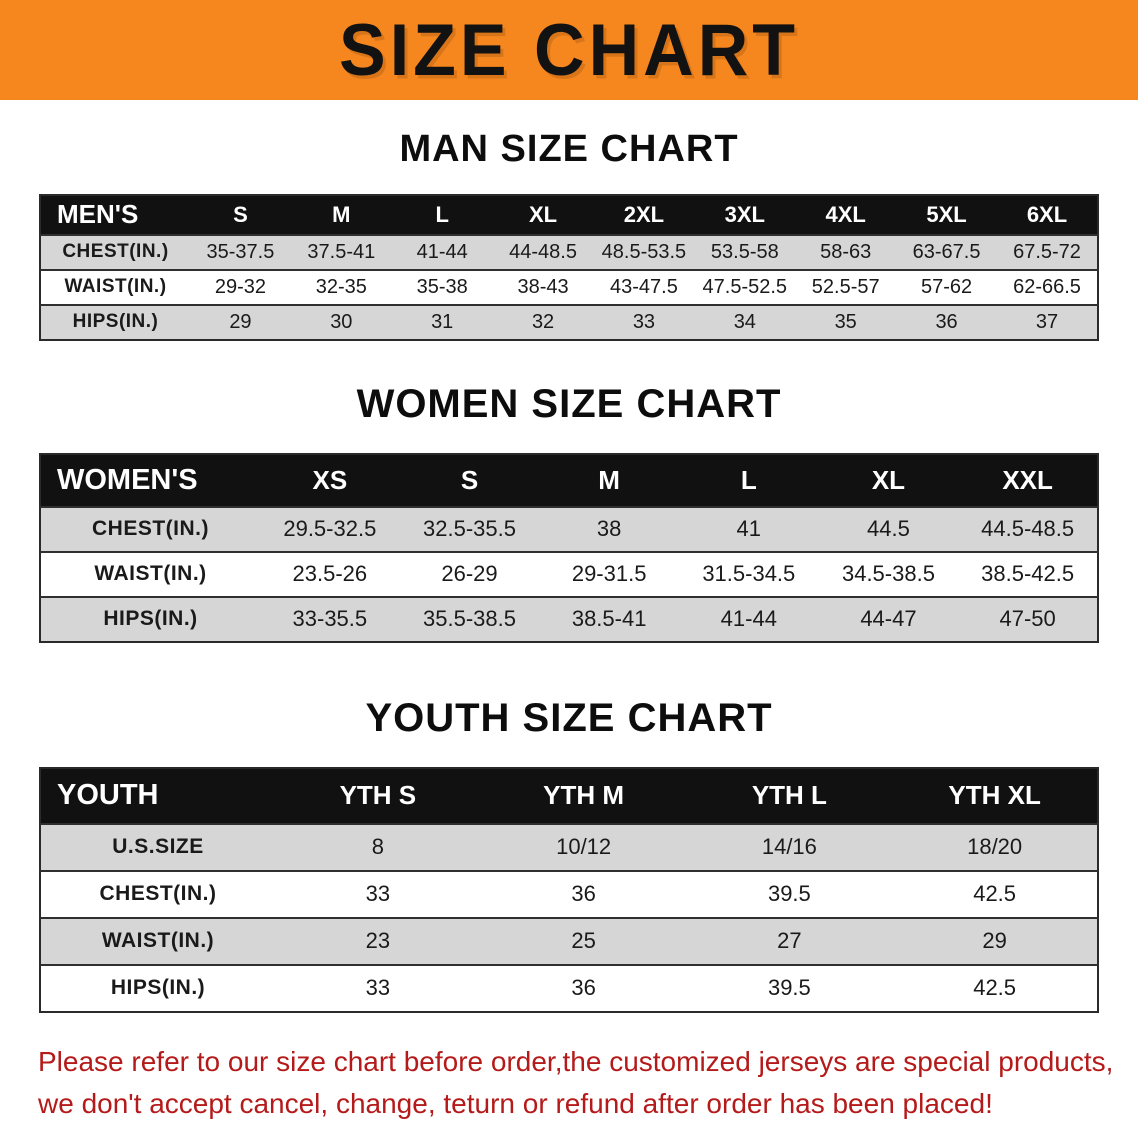  I want to click on men-cell-2-1: 29, so click(240, 321).